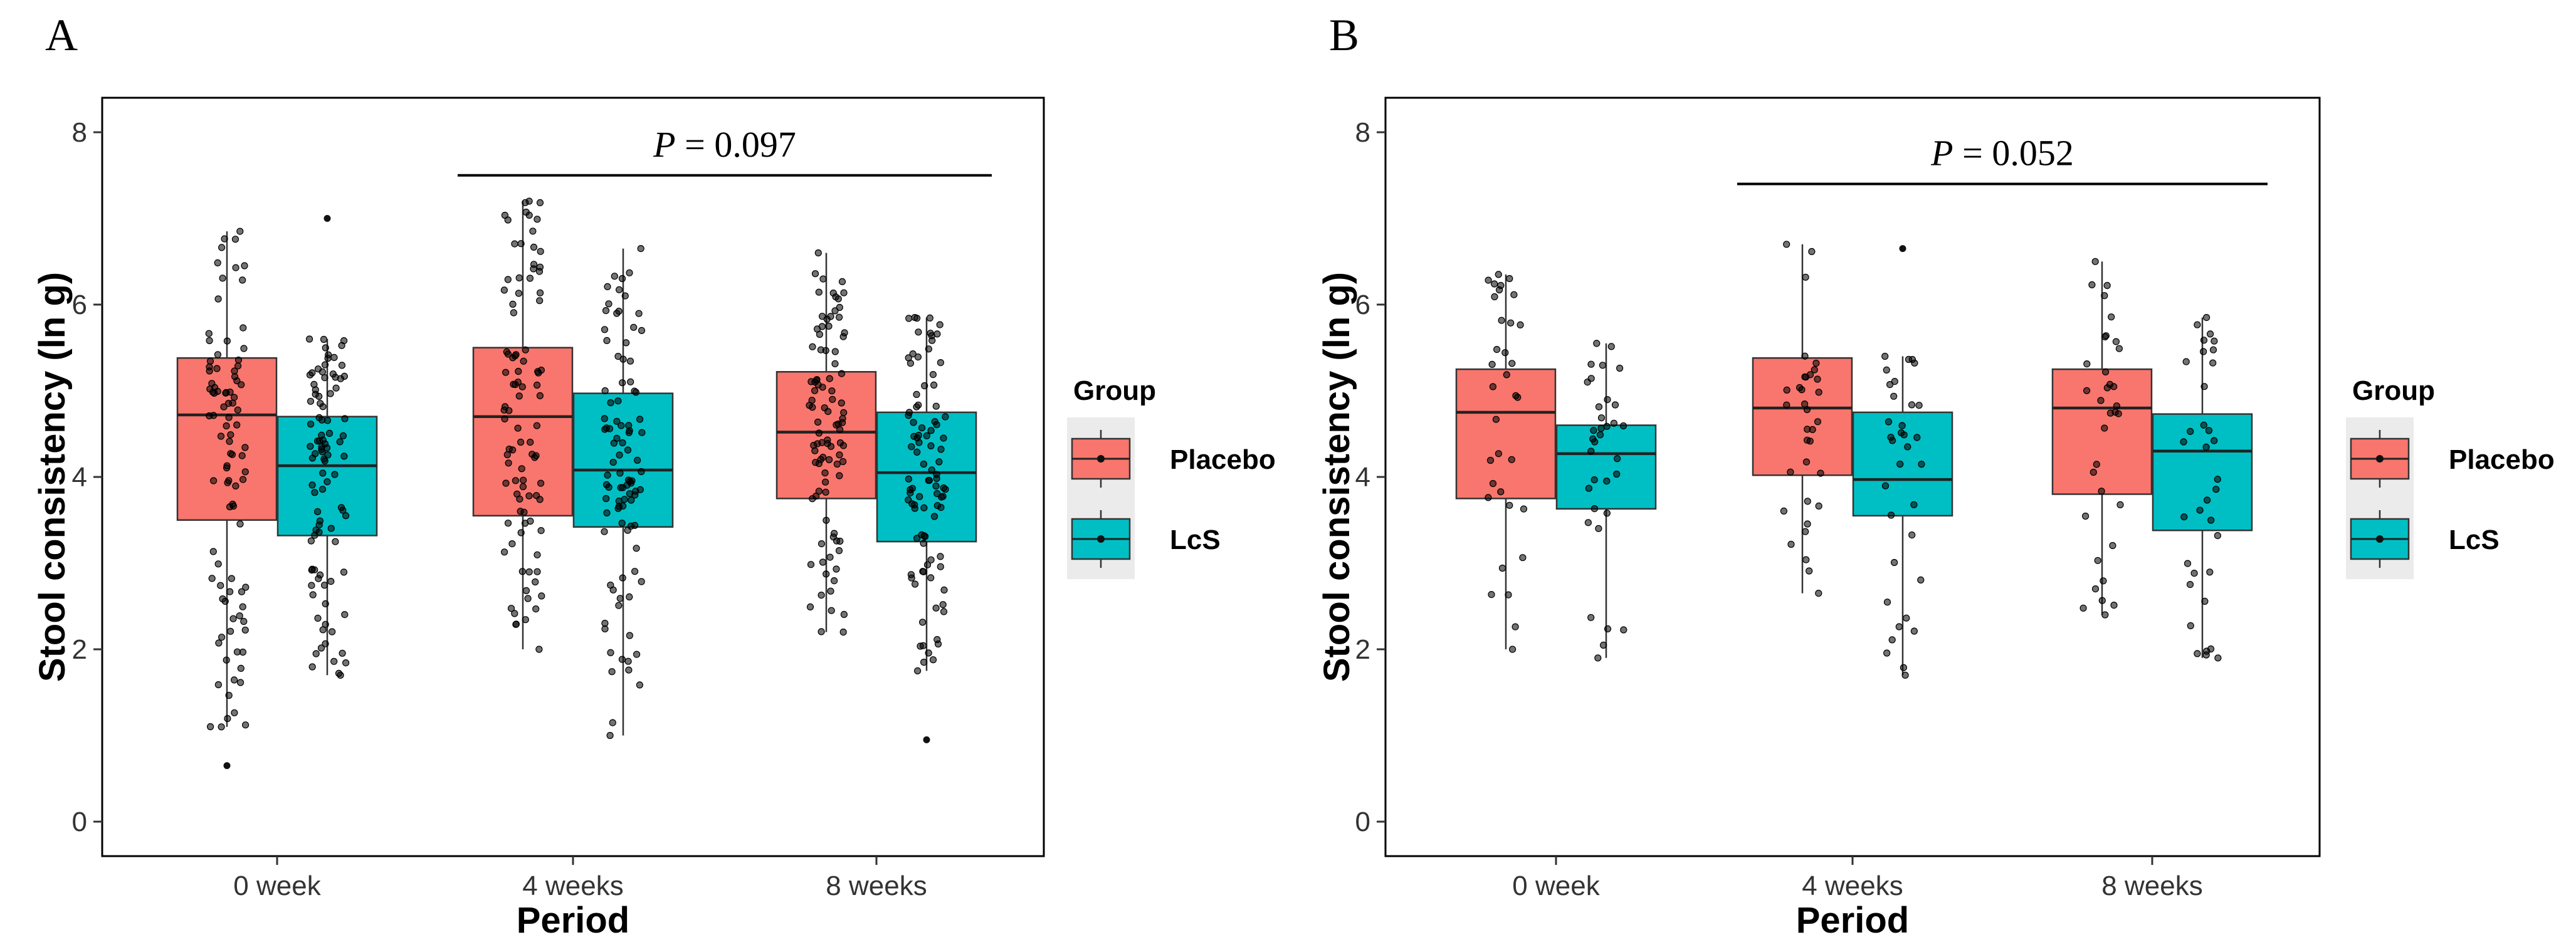  I want to click on y-tick-label: 2, so click(79, 649).